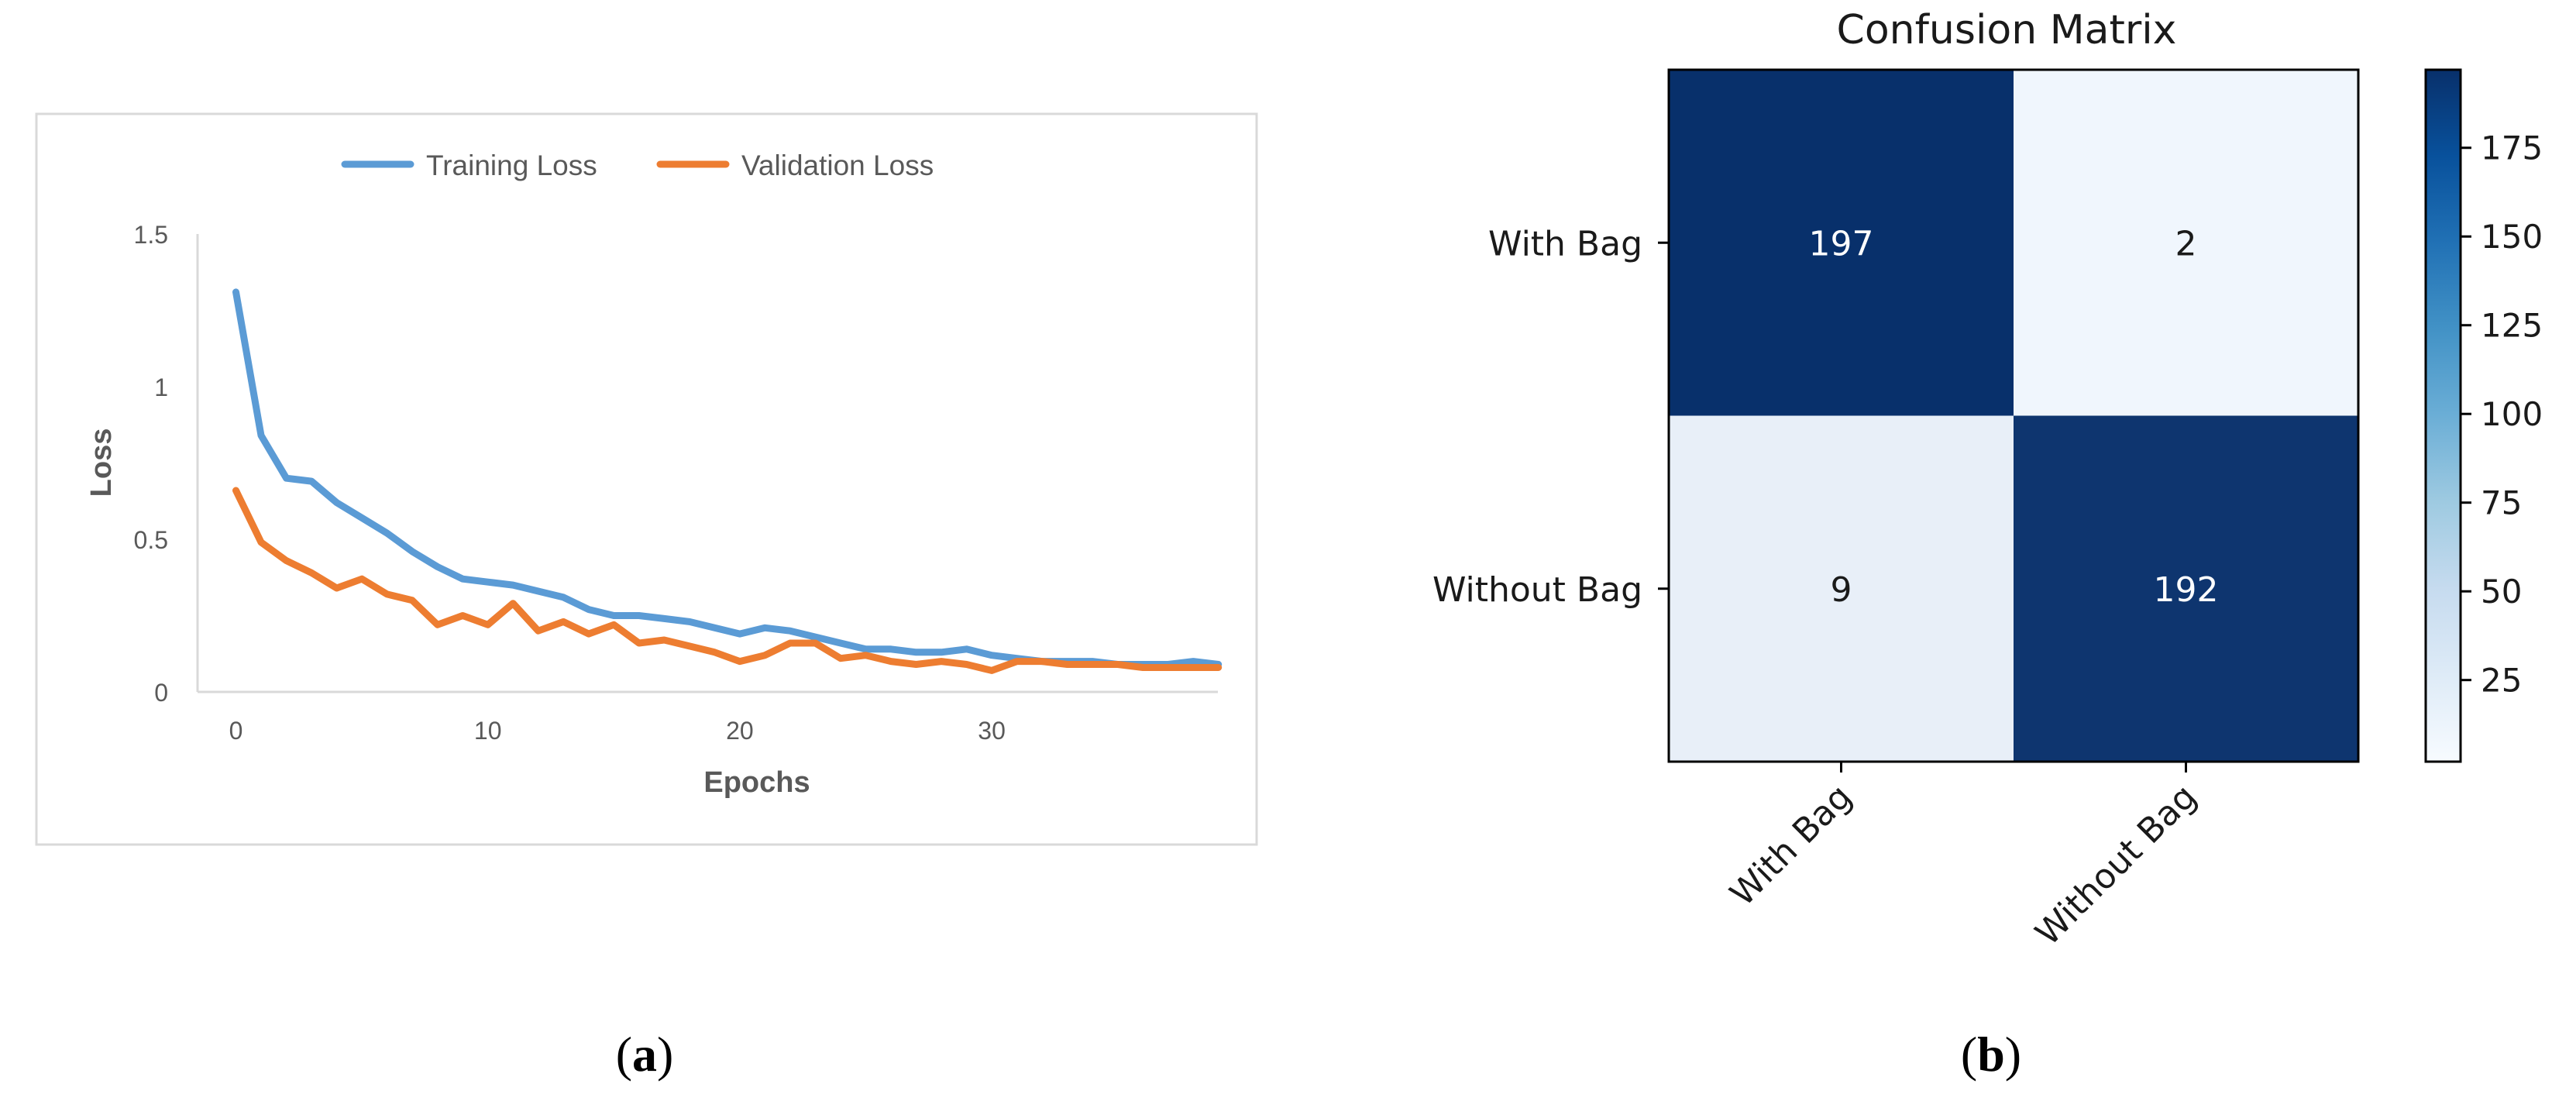 This screenshot has width=2576, height=1108. I want to click on y-tick-label: 1, so click(161, 387).